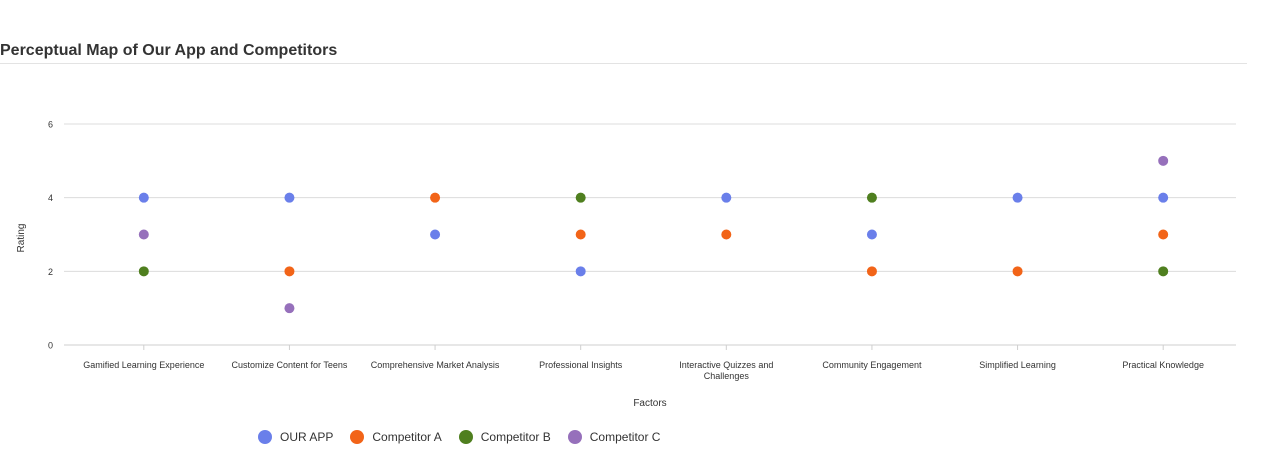 This screenshot has width=1280, height=454. What do you see at coordinates (50, 346) in the screenshot?
I see `y-tick-label: 0` at bounding box center [50, 346].